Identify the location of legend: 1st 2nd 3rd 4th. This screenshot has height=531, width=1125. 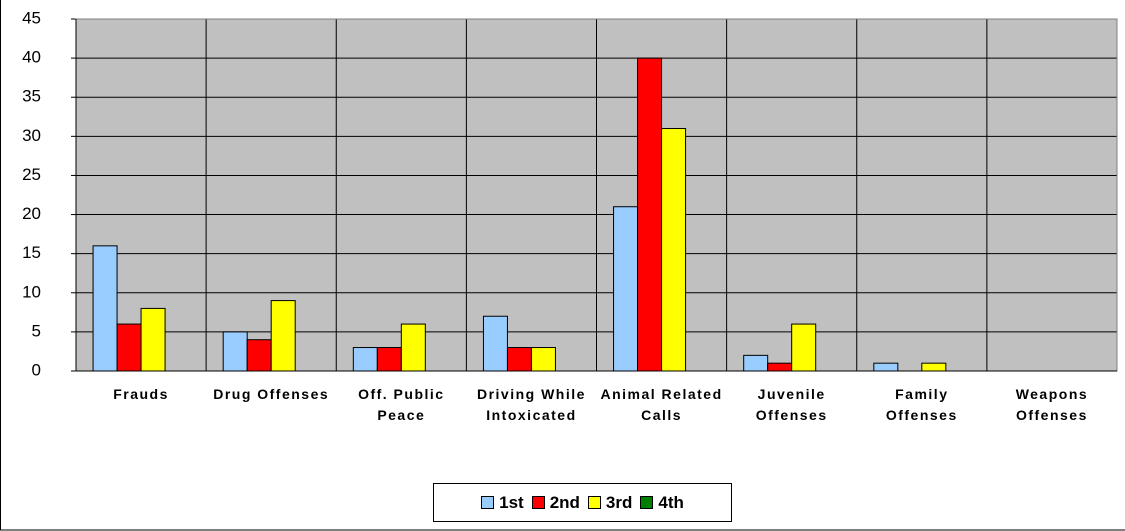
(582, 502).